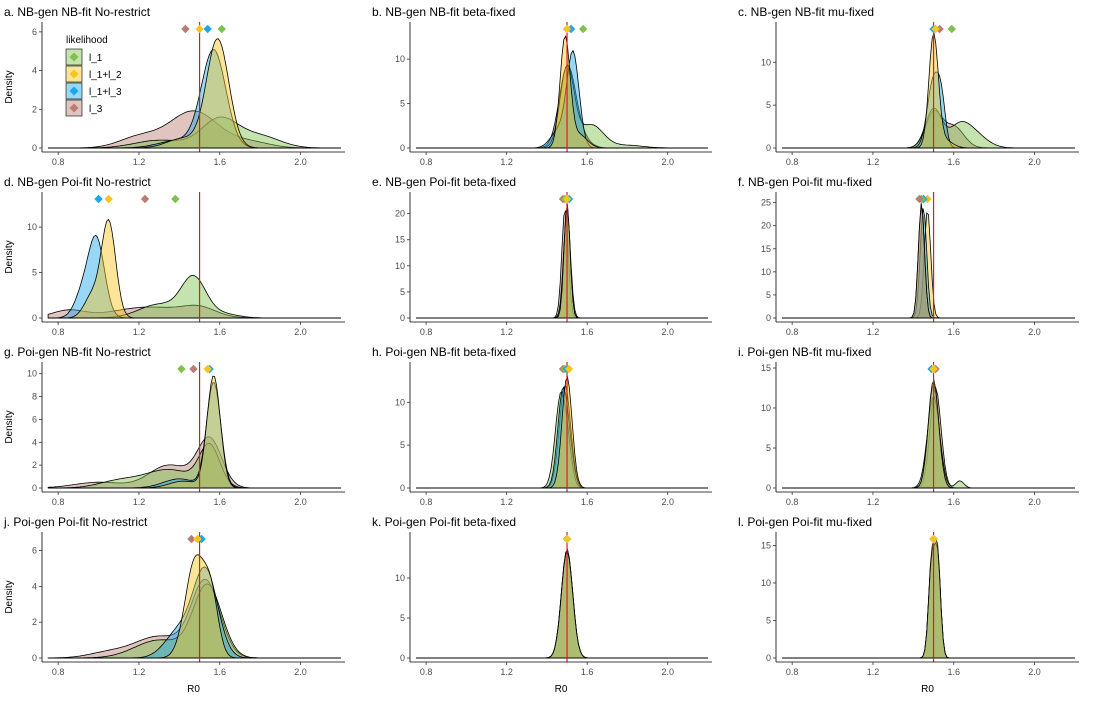  Describe the element at coordinates (766, 203) in the screenshot. I see `y-tick-label: 25` at that location.